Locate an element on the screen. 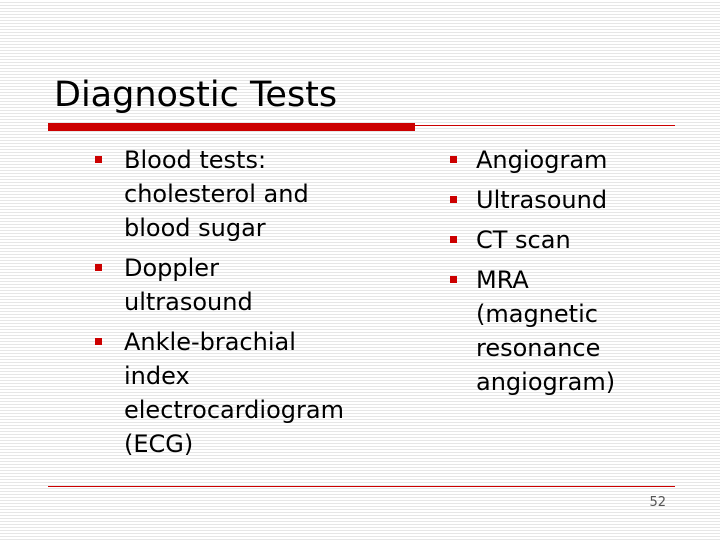  list-item: Angiogram is located at coordinates (563, 160).